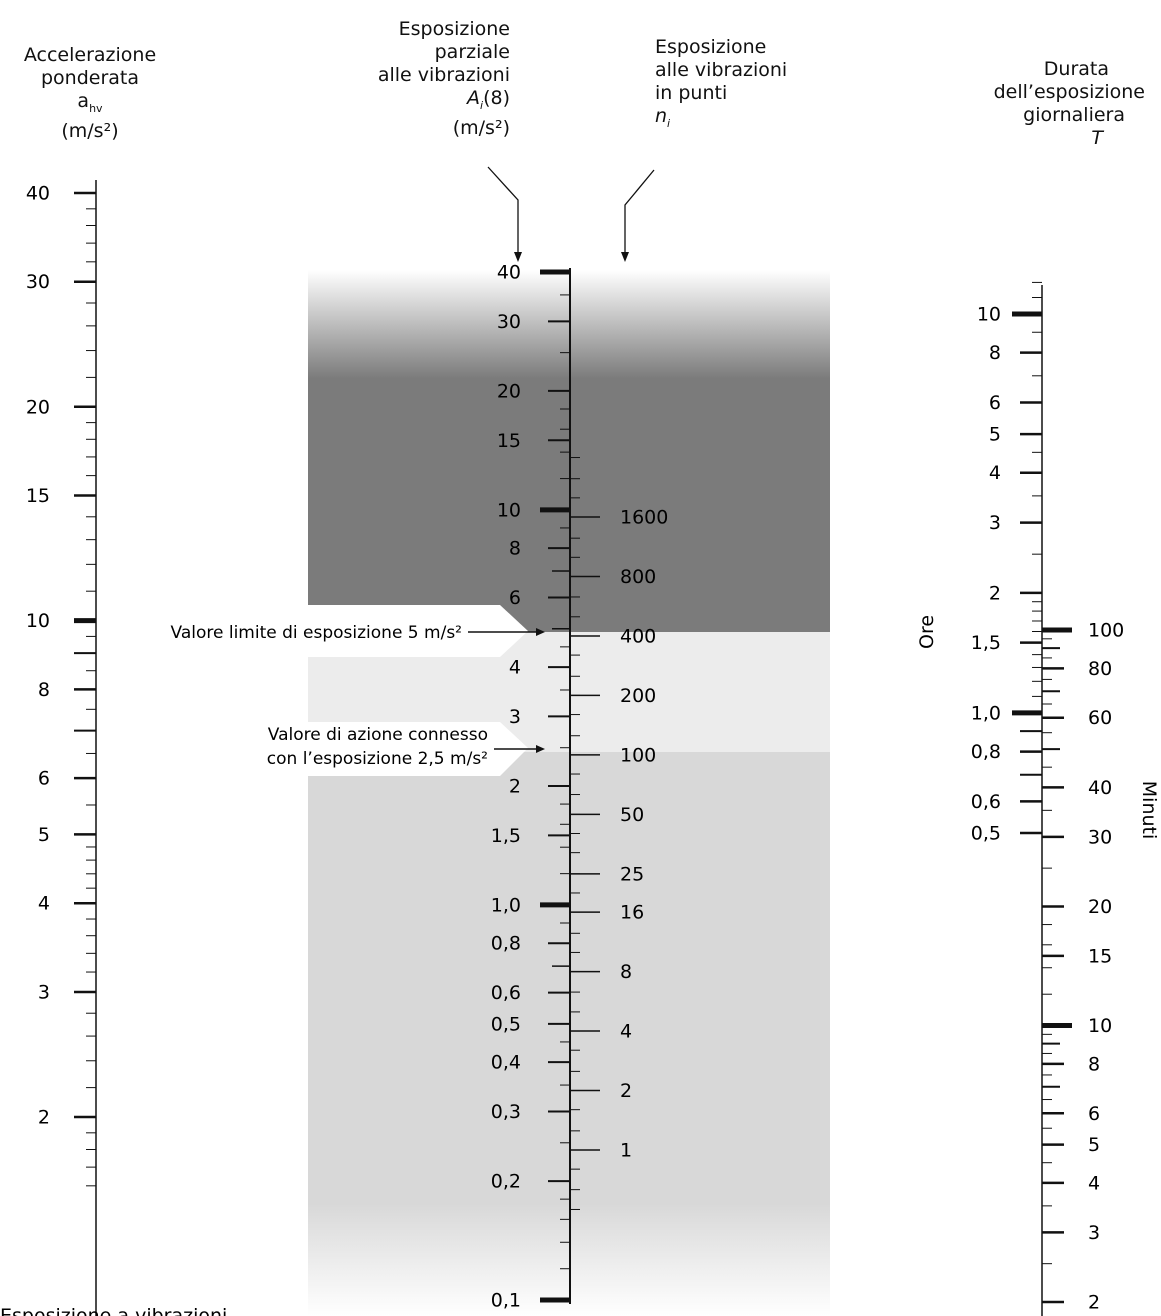  What do you see at coordinates (632, 913) in the screenshot?
I see `points-tick-label: 16` at bounding box center [632, 913].